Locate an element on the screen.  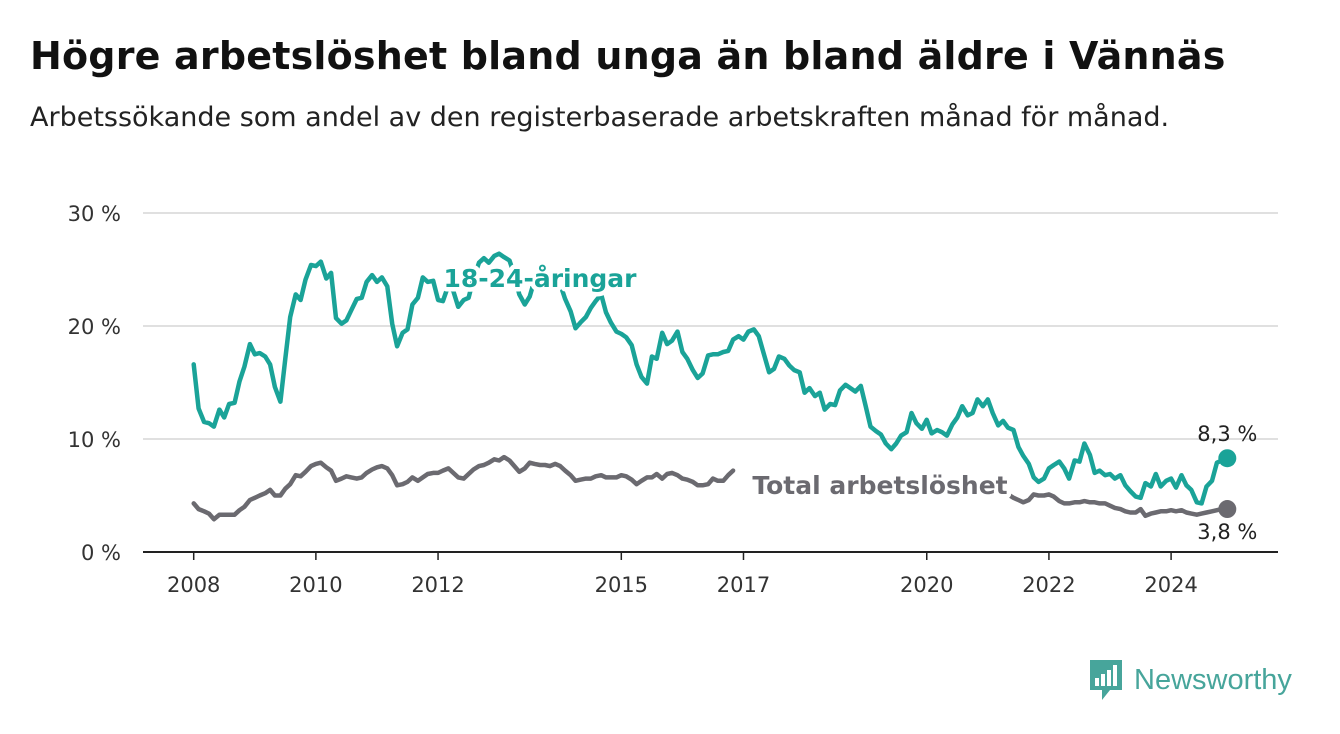
end-point-total is located at coordinates (1227, 509).